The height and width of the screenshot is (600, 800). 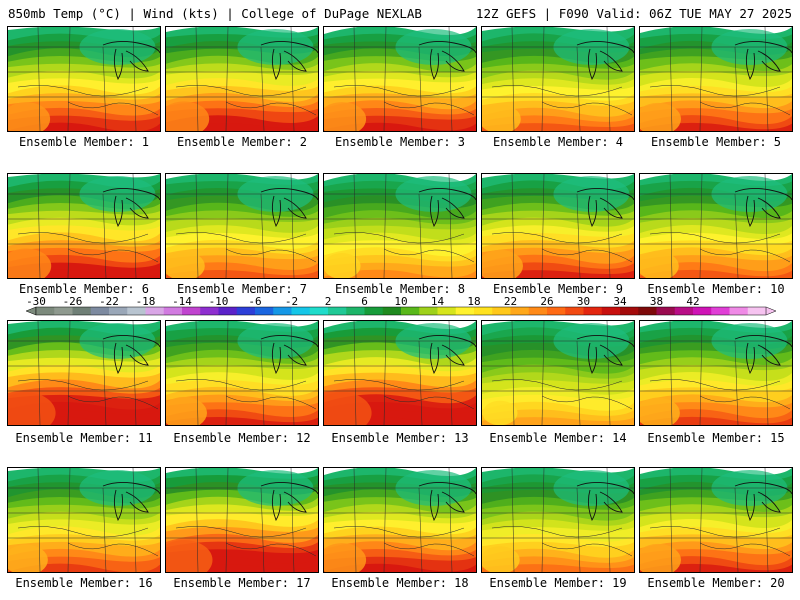 I want to click on colorbar-tick-label: -22, so click(x=109, y=301).